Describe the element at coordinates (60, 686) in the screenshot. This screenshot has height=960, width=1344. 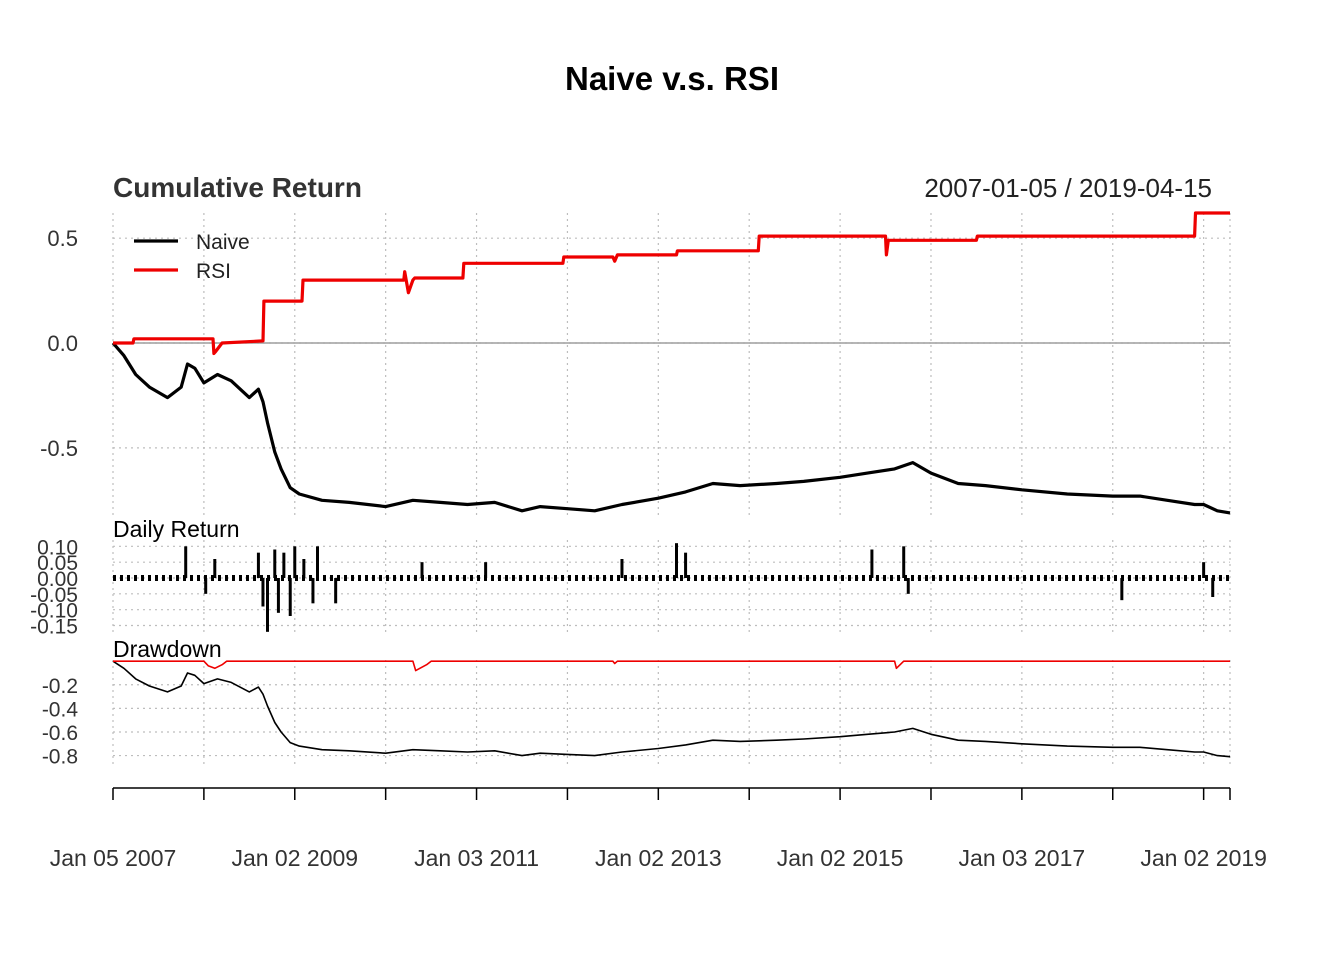
I see `ytick-label-drawdown-0: -0.2` at that location.